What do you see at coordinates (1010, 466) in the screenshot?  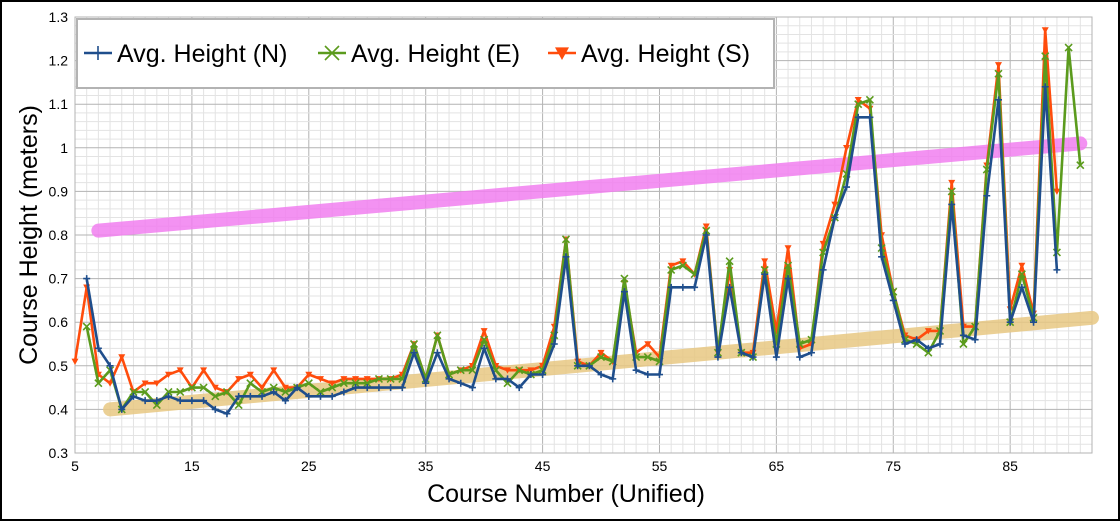 I see `x-tick-label: 85` at bounding box center [1010, 466].